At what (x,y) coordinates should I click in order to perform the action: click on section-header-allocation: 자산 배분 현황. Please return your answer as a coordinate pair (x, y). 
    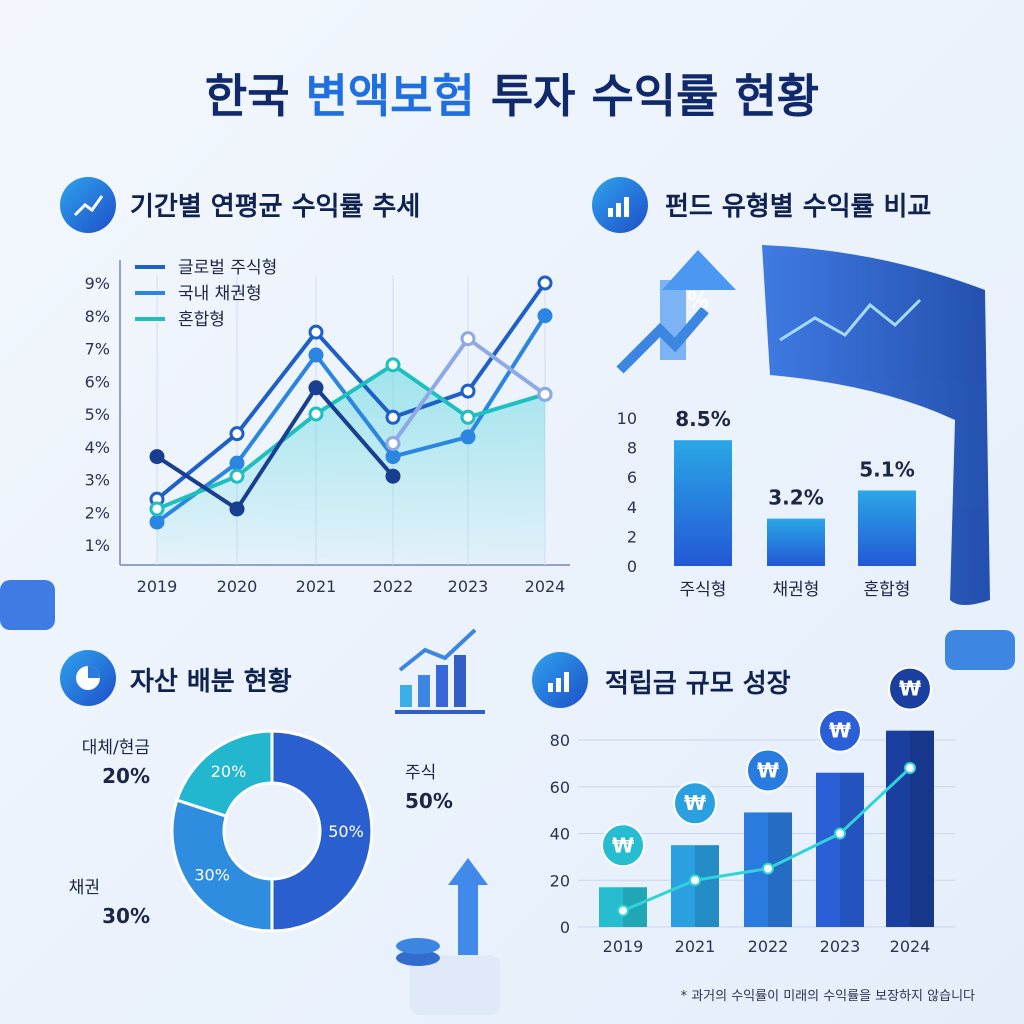
    Looking at the image, I should click on (176, 678).